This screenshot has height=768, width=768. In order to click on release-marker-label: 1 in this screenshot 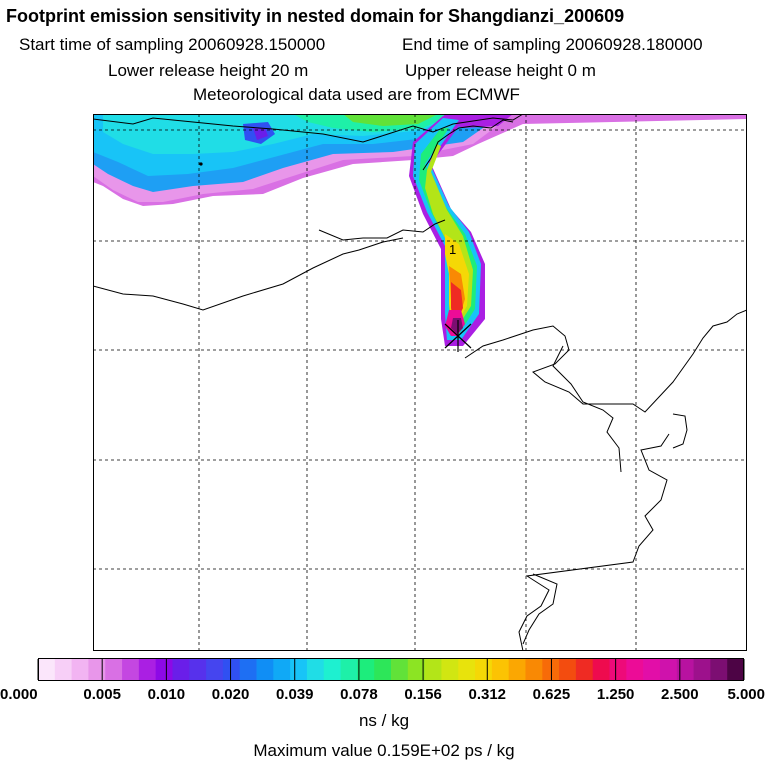, I will do `click(452, 249)`.